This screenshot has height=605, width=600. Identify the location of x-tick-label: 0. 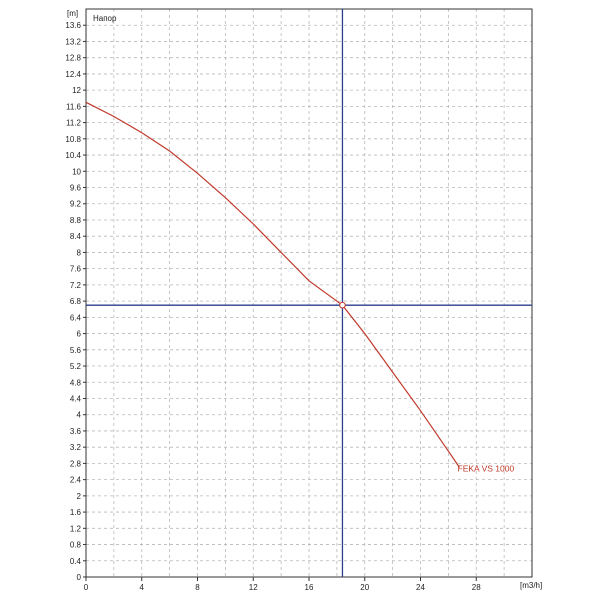
(86, 587).